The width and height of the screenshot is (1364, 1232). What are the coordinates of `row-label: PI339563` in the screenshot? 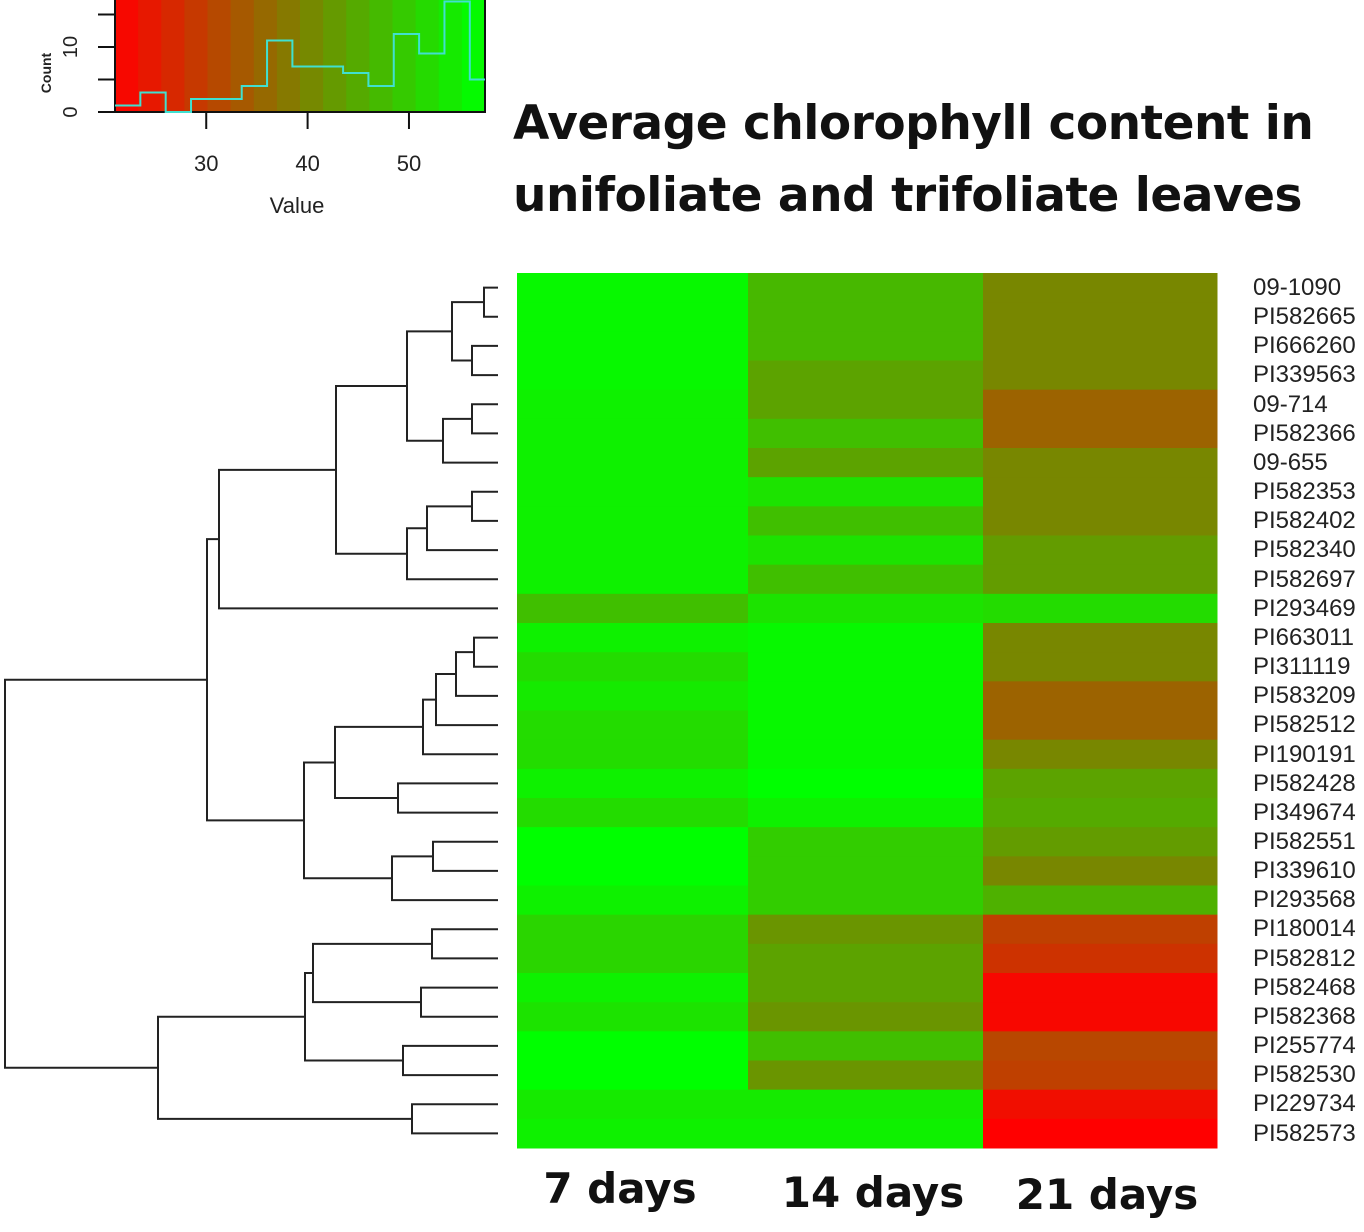 It's located at (1304, 375).